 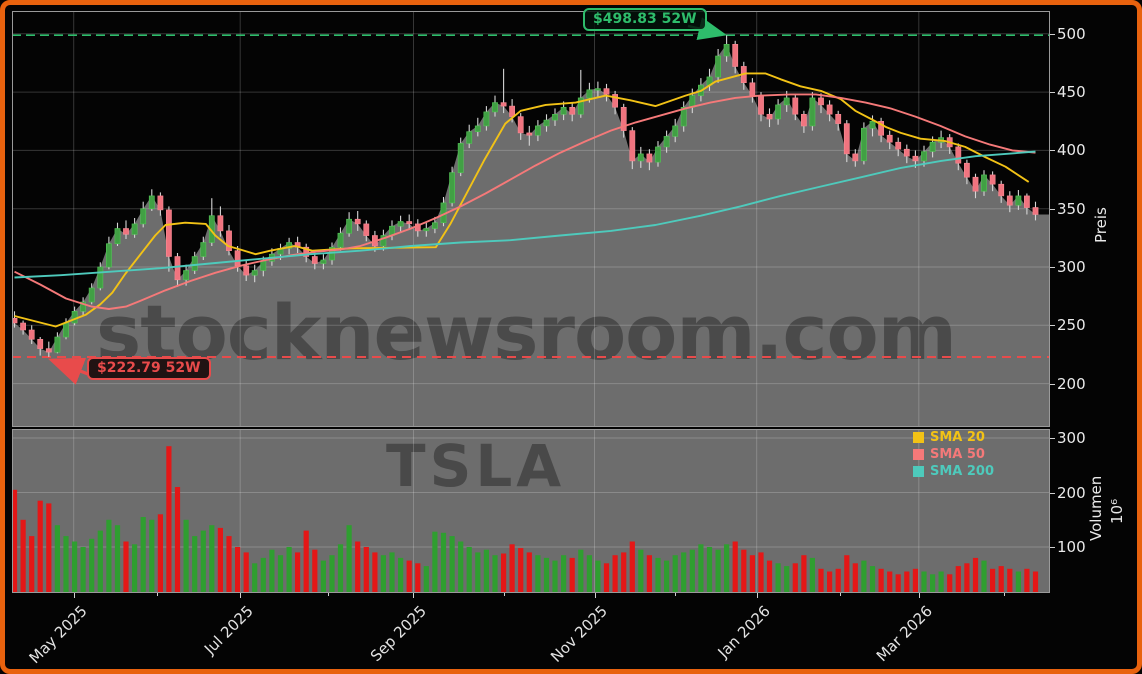 I want to click on legend-item-200: SMA 200, so click(x=953, y=471).